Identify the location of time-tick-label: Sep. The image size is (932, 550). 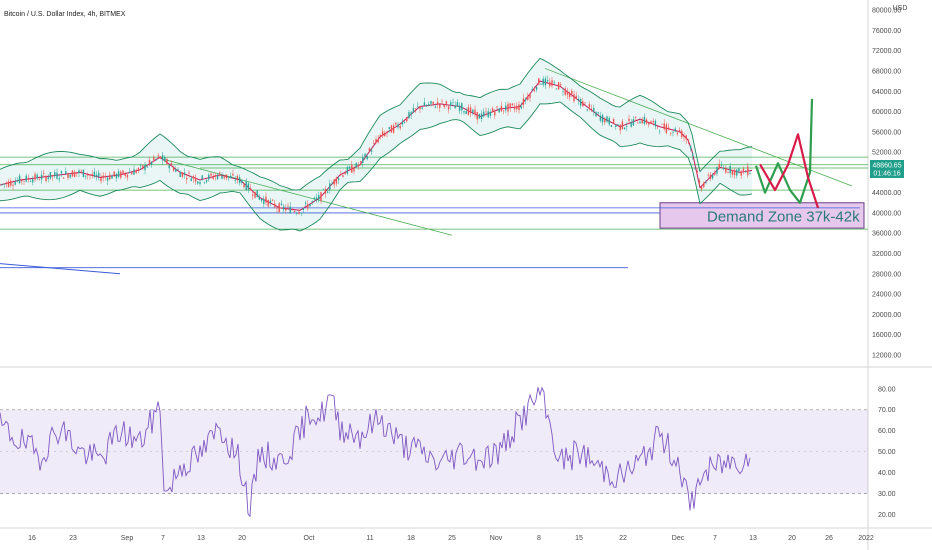
(127, 538).